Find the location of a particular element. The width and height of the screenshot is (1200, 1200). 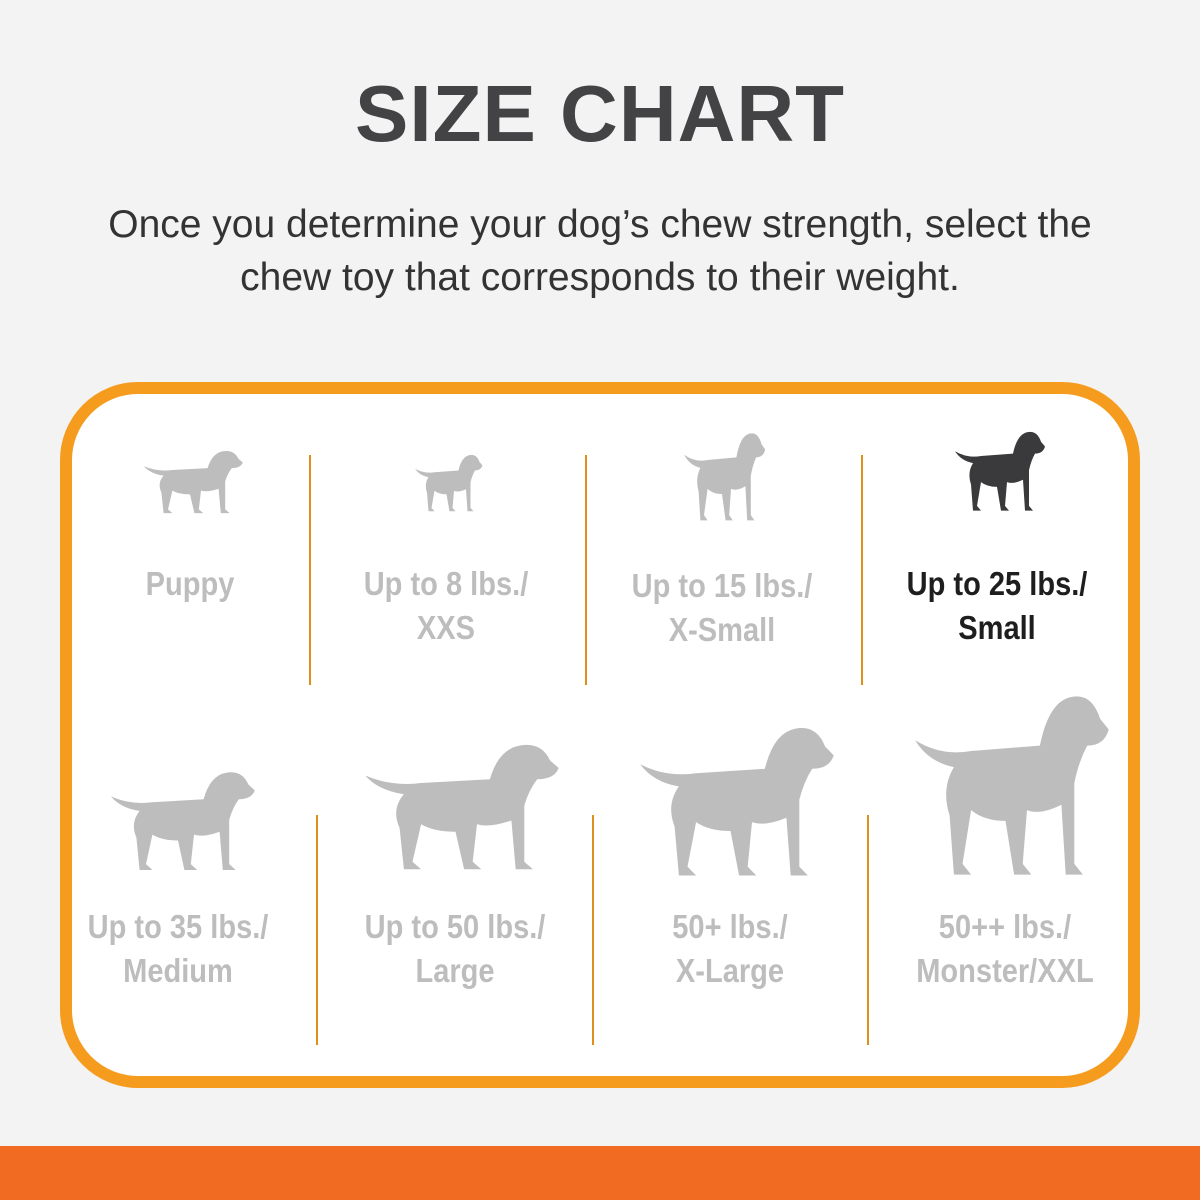

size-option-1: Puppy is located at coordinates (190, 521).